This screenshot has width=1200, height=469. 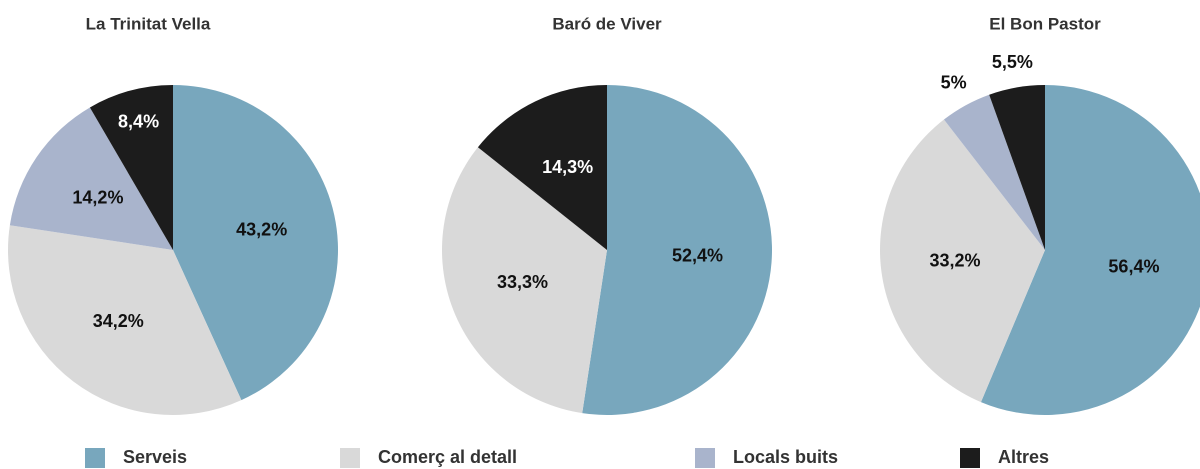 What do you see at coordinates (1045, 23) in the screenshot?
I see `chart-title: El Bon Pastor` at bounding box center [1045, 23].